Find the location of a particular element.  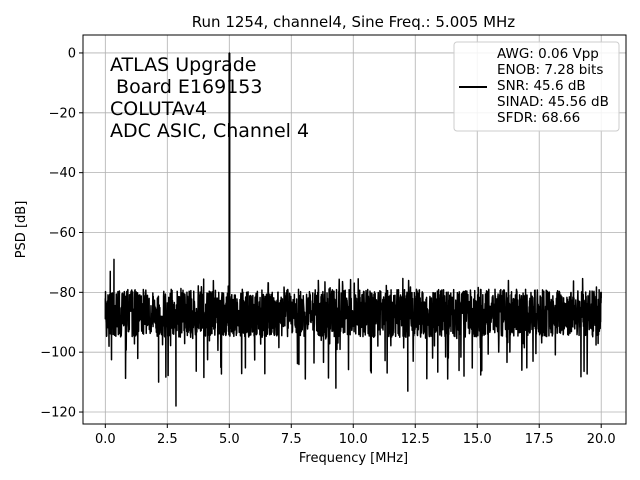

x-tick-label: 7.5 is located at coordinates (291, 439).